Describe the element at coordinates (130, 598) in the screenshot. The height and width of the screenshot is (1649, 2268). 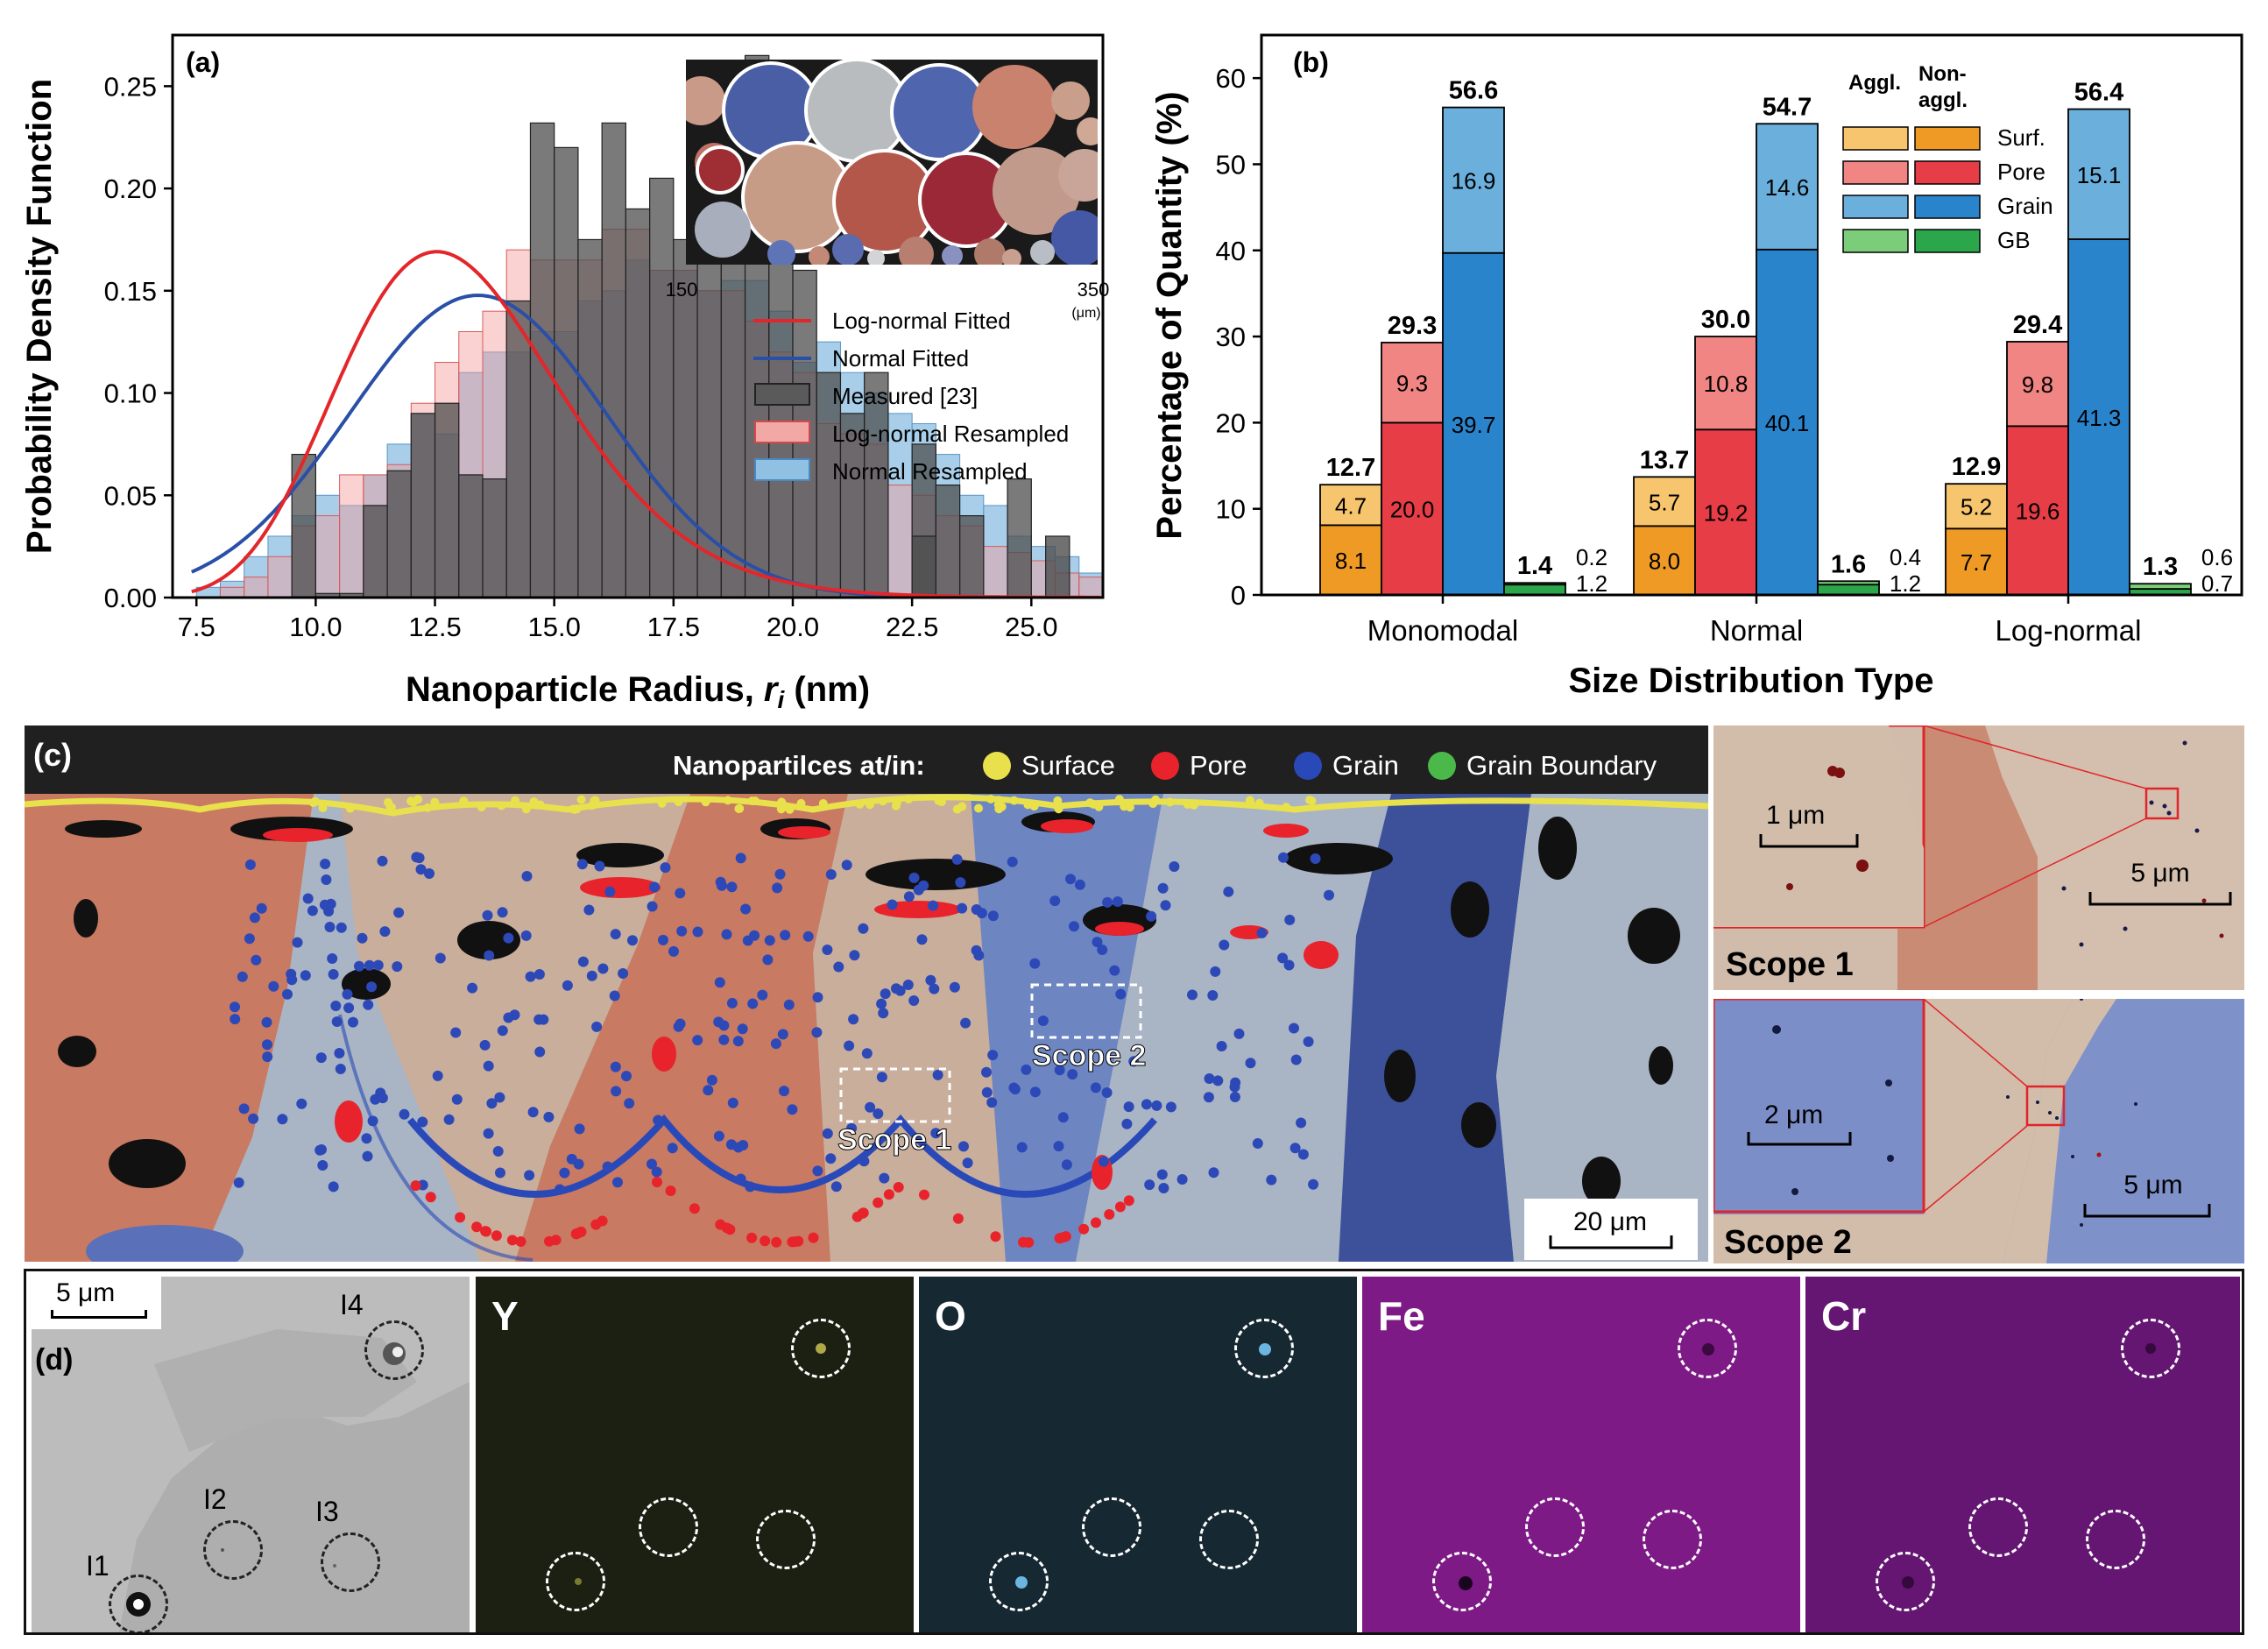
I see `y-tick-label: 0.00` at that location.